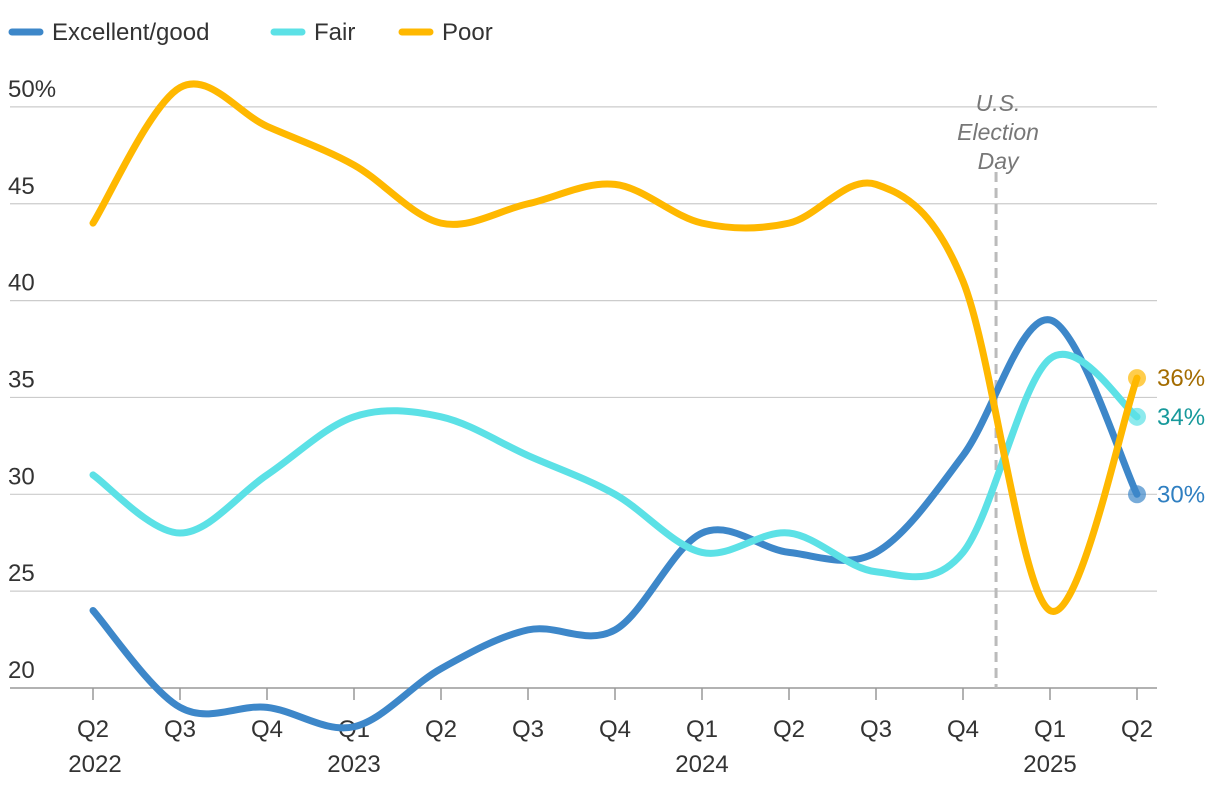  I want to click on y-tick-label: 45, so click(21, 186).